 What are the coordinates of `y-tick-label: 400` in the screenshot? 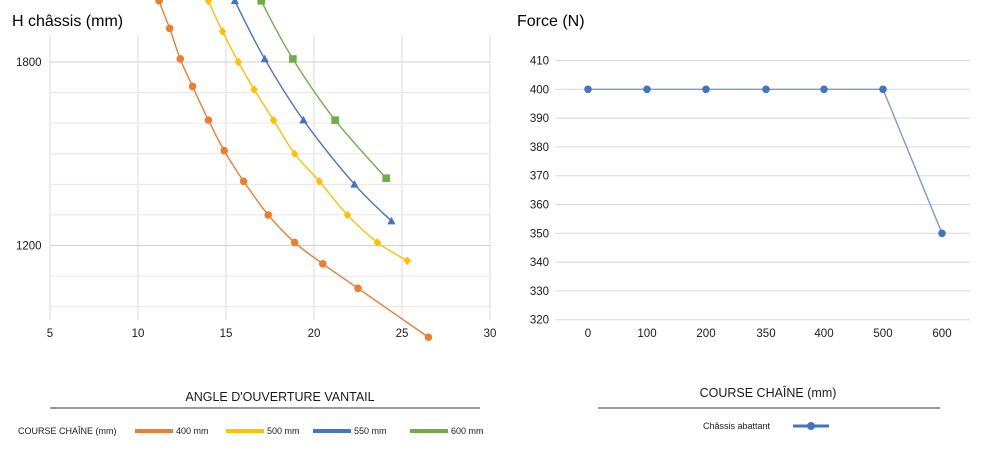 It's located at (539, 90).